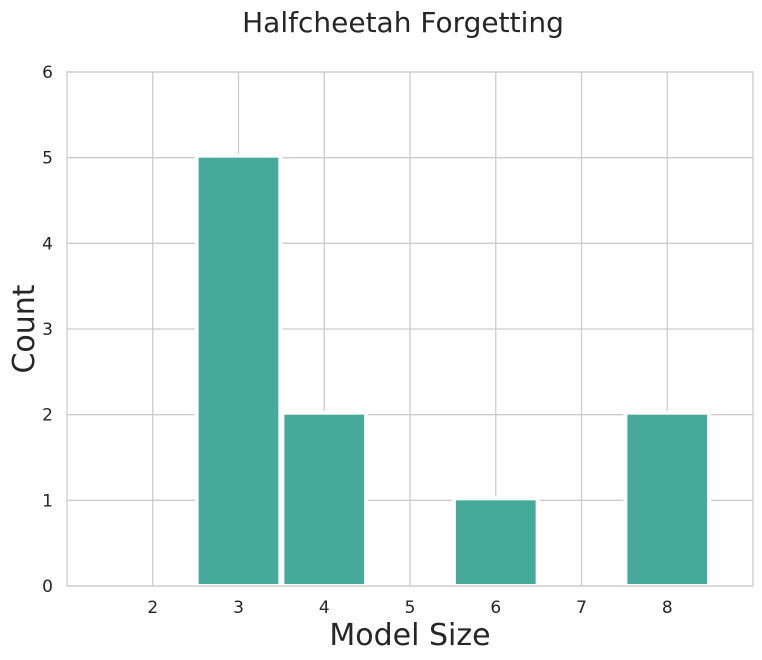 The height and width of the screenshot is (660, 762). I want to click on x-tick-label: 2, so click(152, 608).